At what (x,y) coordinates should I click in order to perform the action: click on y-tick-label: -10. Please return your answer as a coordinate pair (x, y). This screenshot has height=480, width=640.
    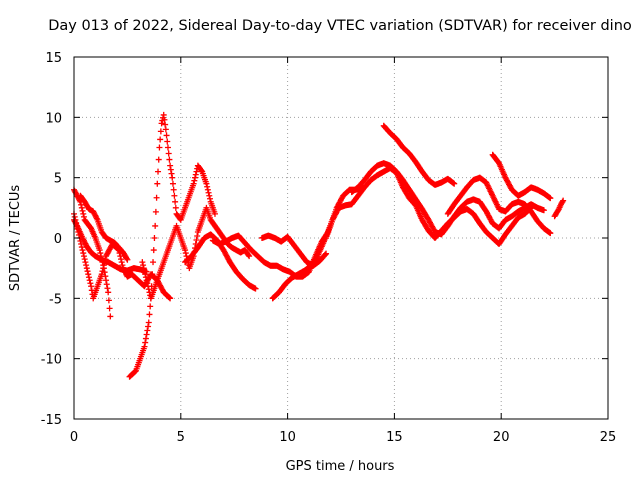
    Looking at the image, I should click on (51, 360).